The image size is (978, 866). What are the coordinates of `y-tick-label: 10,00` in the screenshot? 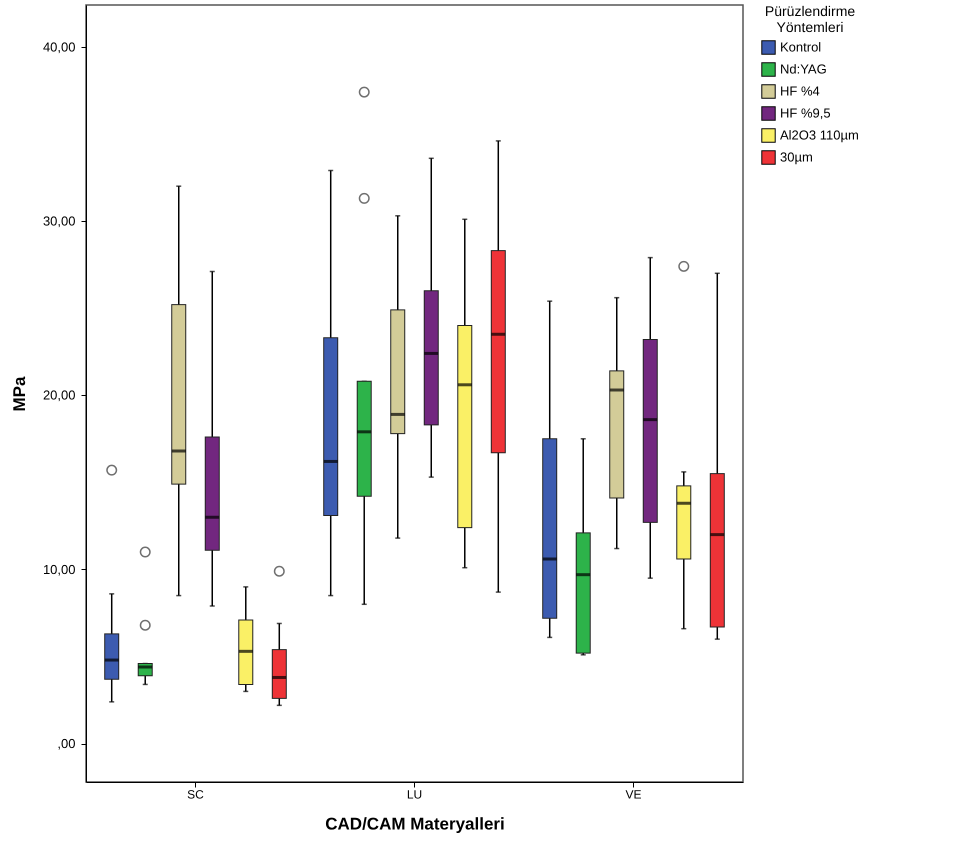 It's located at (59, 569).